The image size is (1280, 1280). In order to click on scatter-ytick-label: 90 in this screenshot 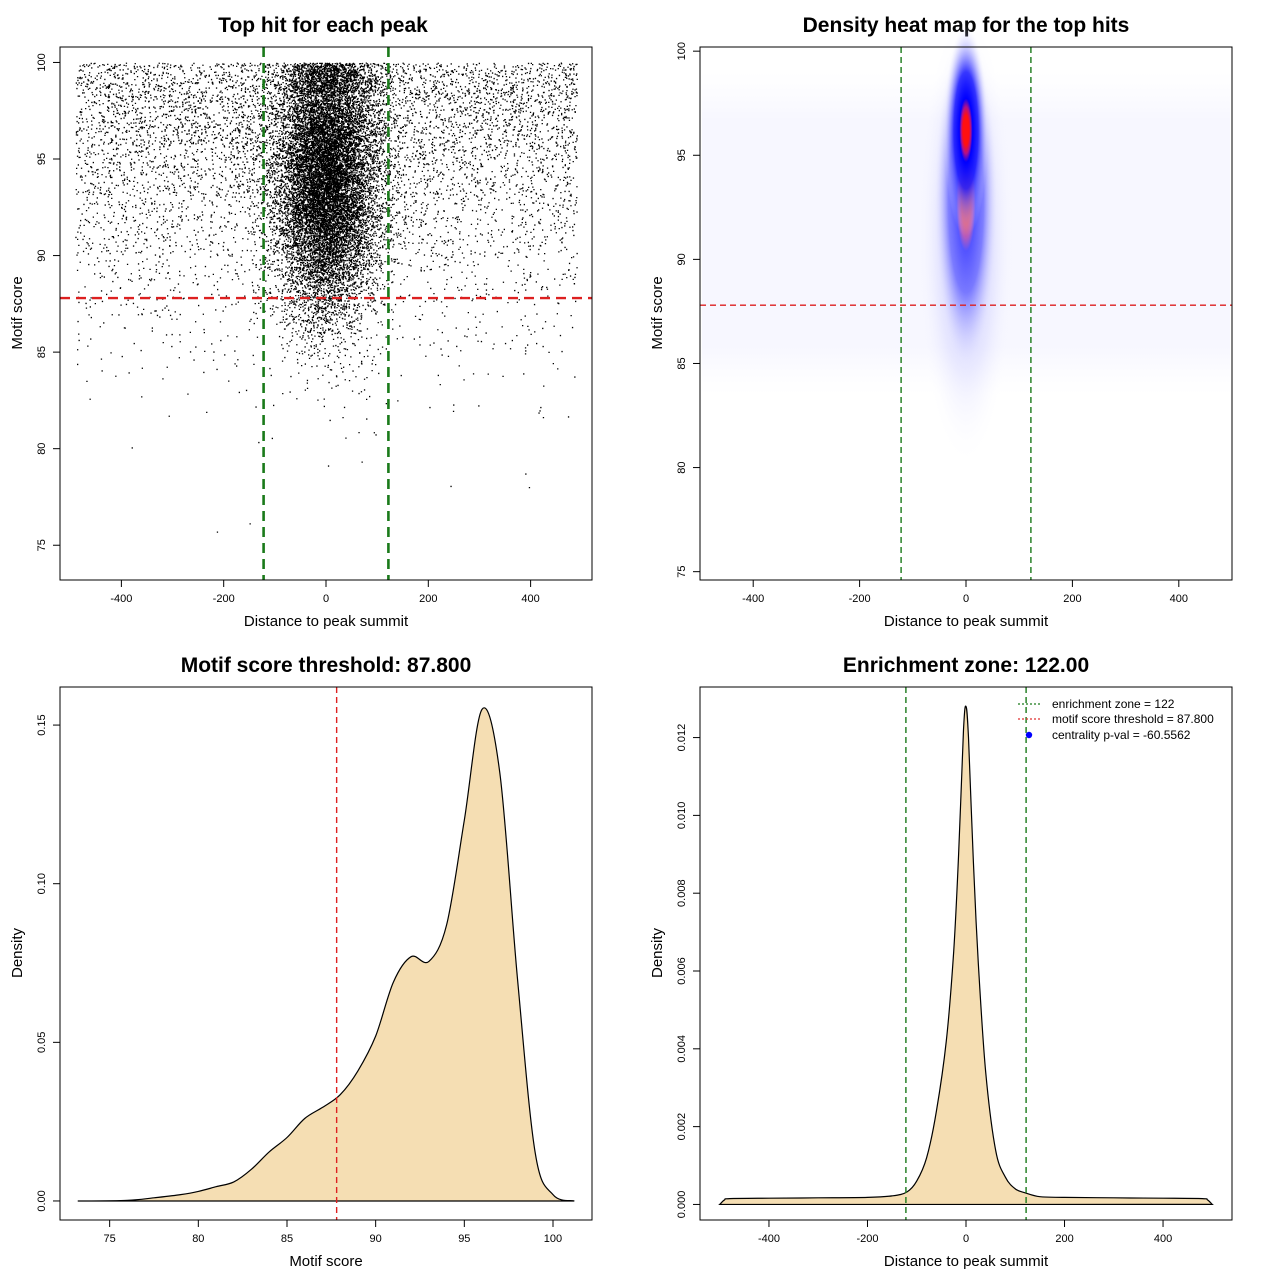, I will do `click(42, 255)`.